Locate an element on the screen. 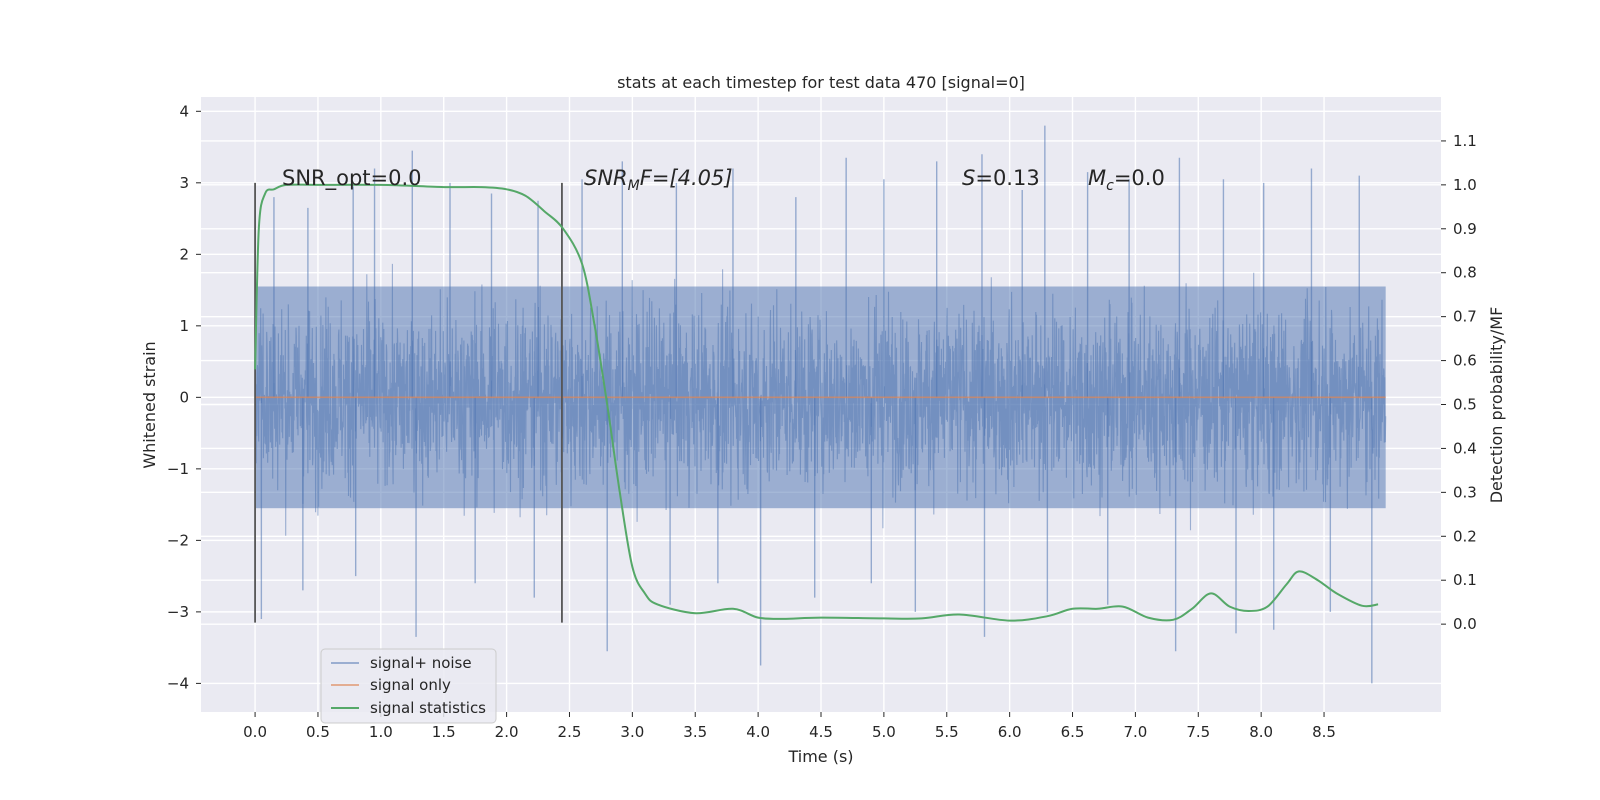 This screenshot has width=1600, height=800. y-tick-label-left: 0 is located at coordinates (184, 397).